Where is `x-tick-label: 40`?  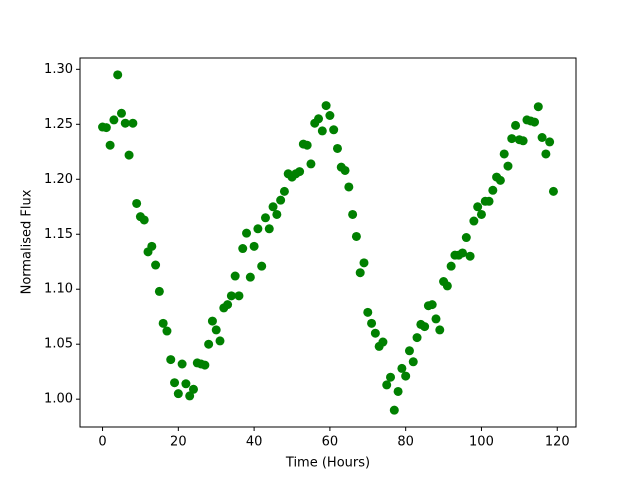
x-tick-label: 40 is located at coordinates (254, 442).